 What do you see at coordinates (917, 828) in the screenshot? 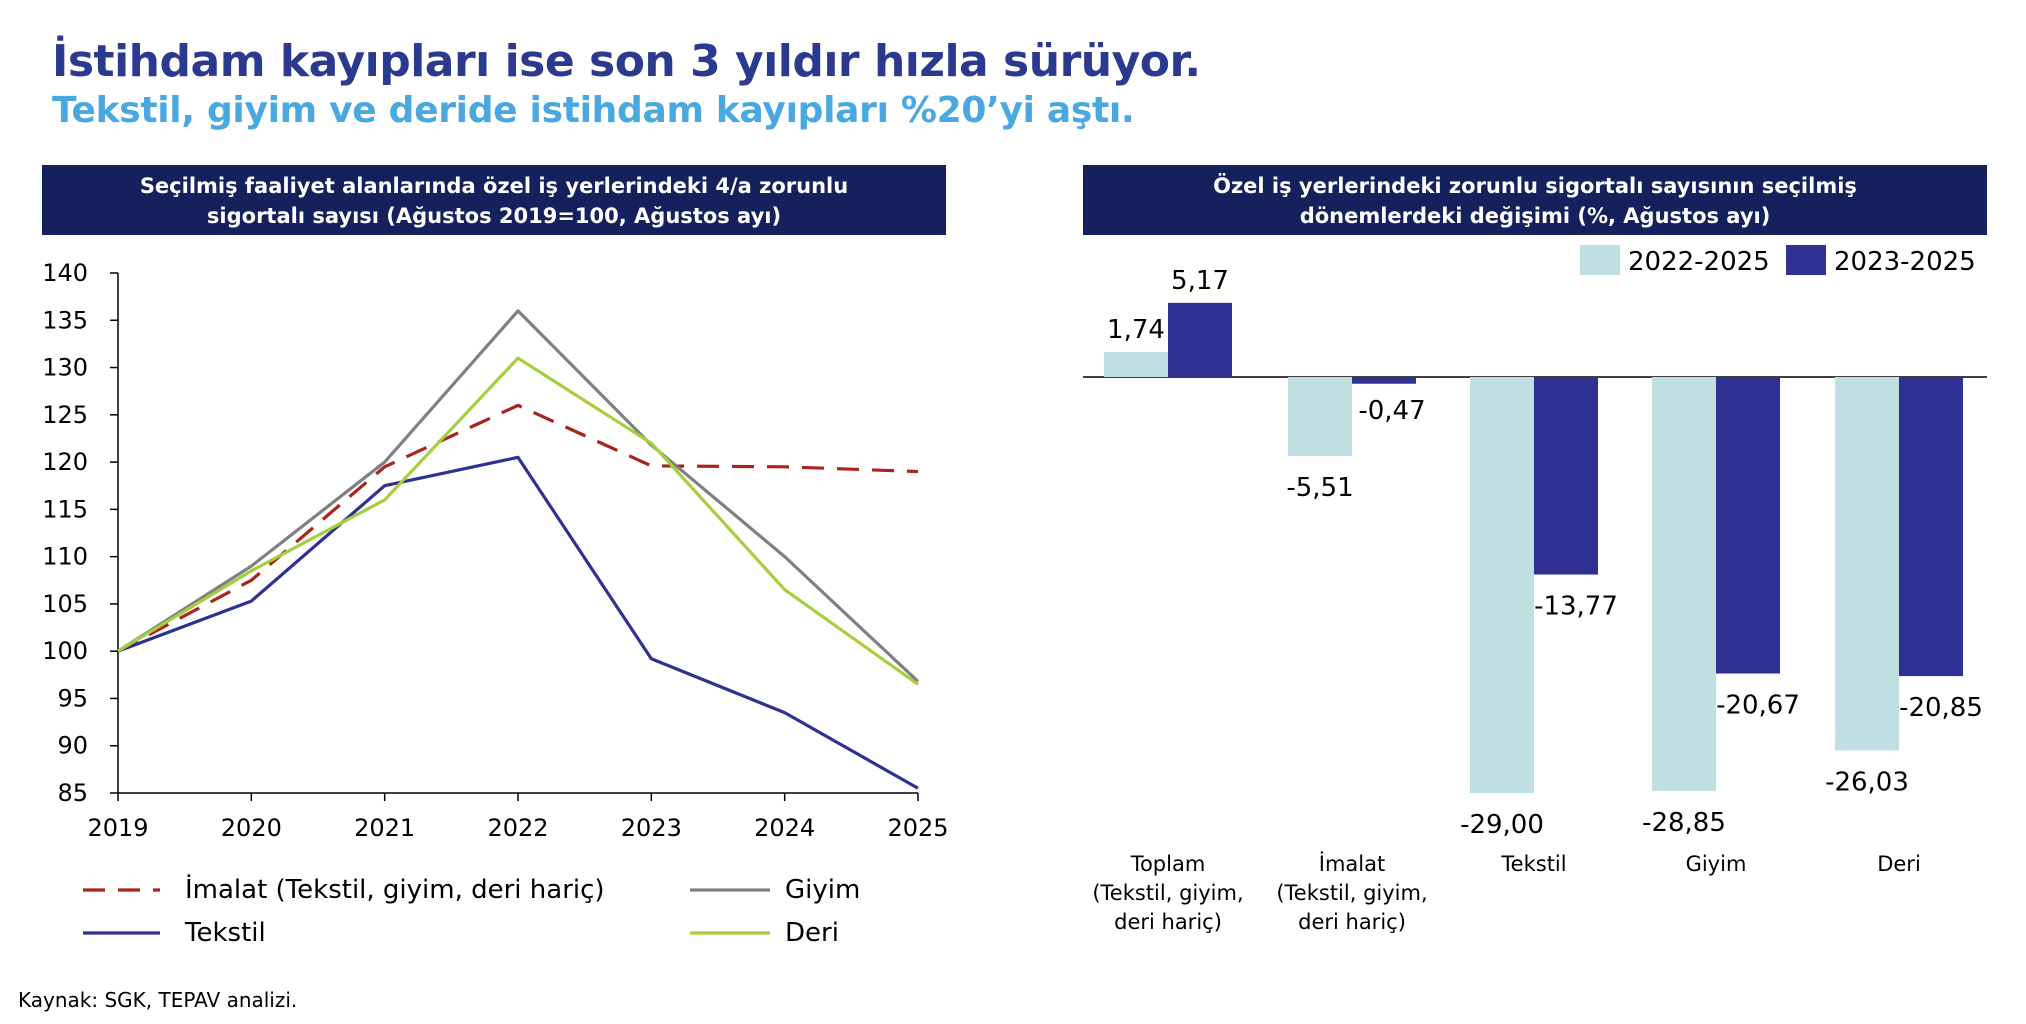
I see `line-x-tick-label: 2025` at bounding box center [917, 828].